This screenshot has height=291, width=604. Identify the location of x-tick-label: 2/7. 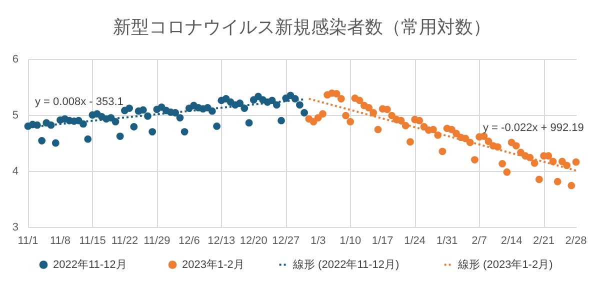
(479, 241).